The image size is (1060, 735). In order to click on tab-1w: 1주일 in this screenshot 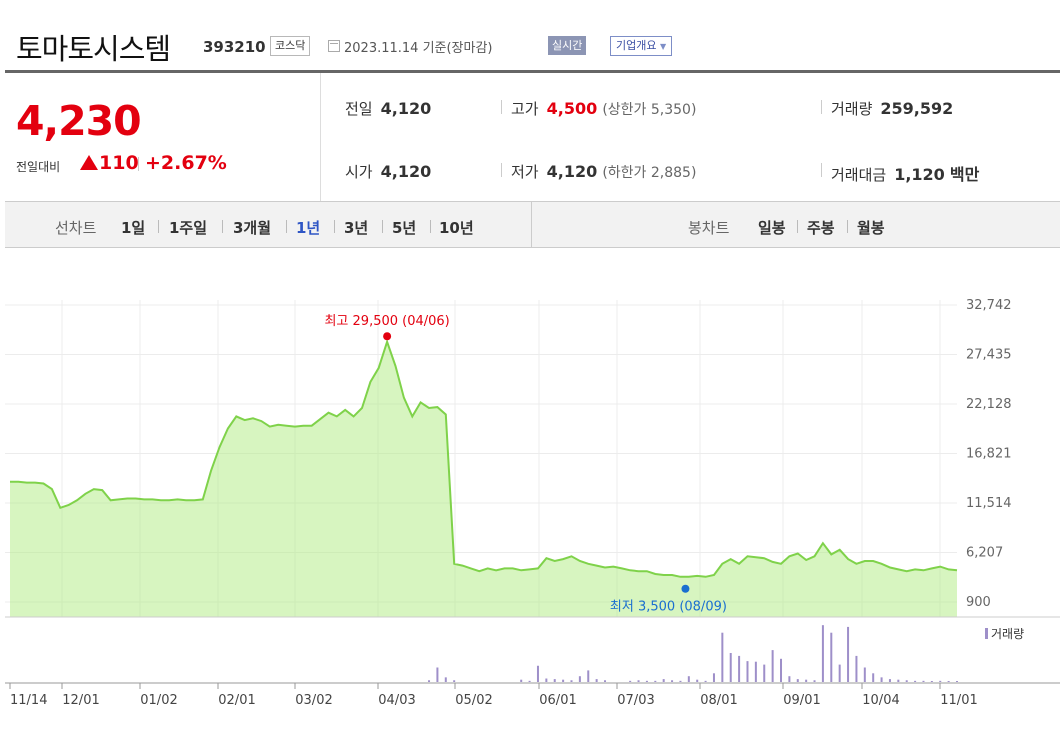, I will do `click(188, 228)`.